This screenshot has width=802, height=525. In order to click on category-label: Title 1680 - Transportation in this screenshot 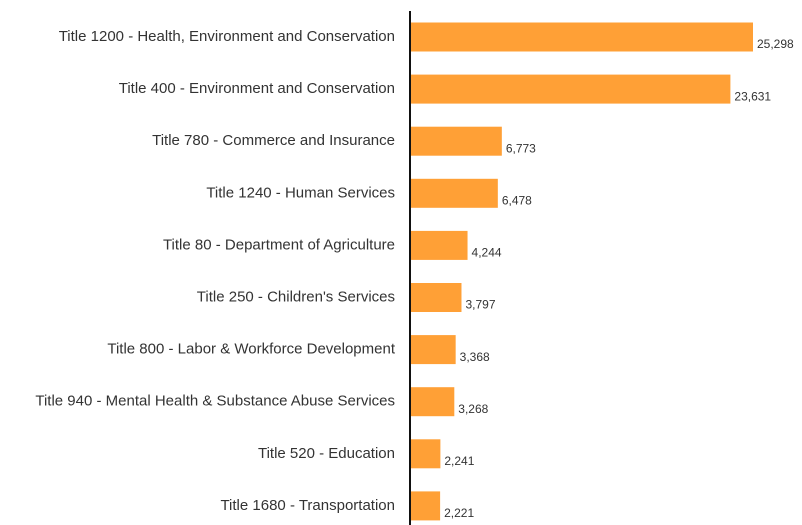, I will do `click(307, 505)`.